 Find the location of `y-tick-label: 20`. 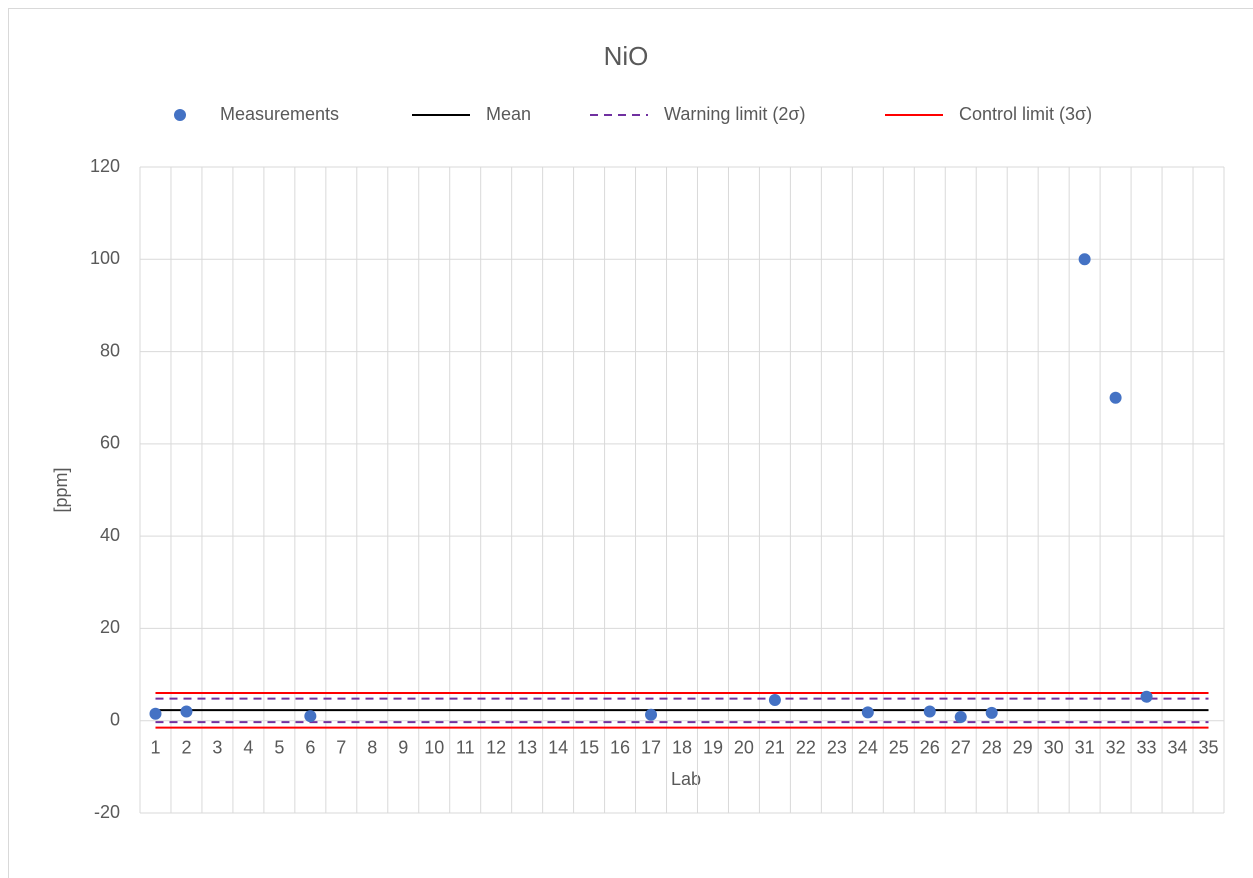

y-tick-label: 20 is located at coordinates (110, 627).